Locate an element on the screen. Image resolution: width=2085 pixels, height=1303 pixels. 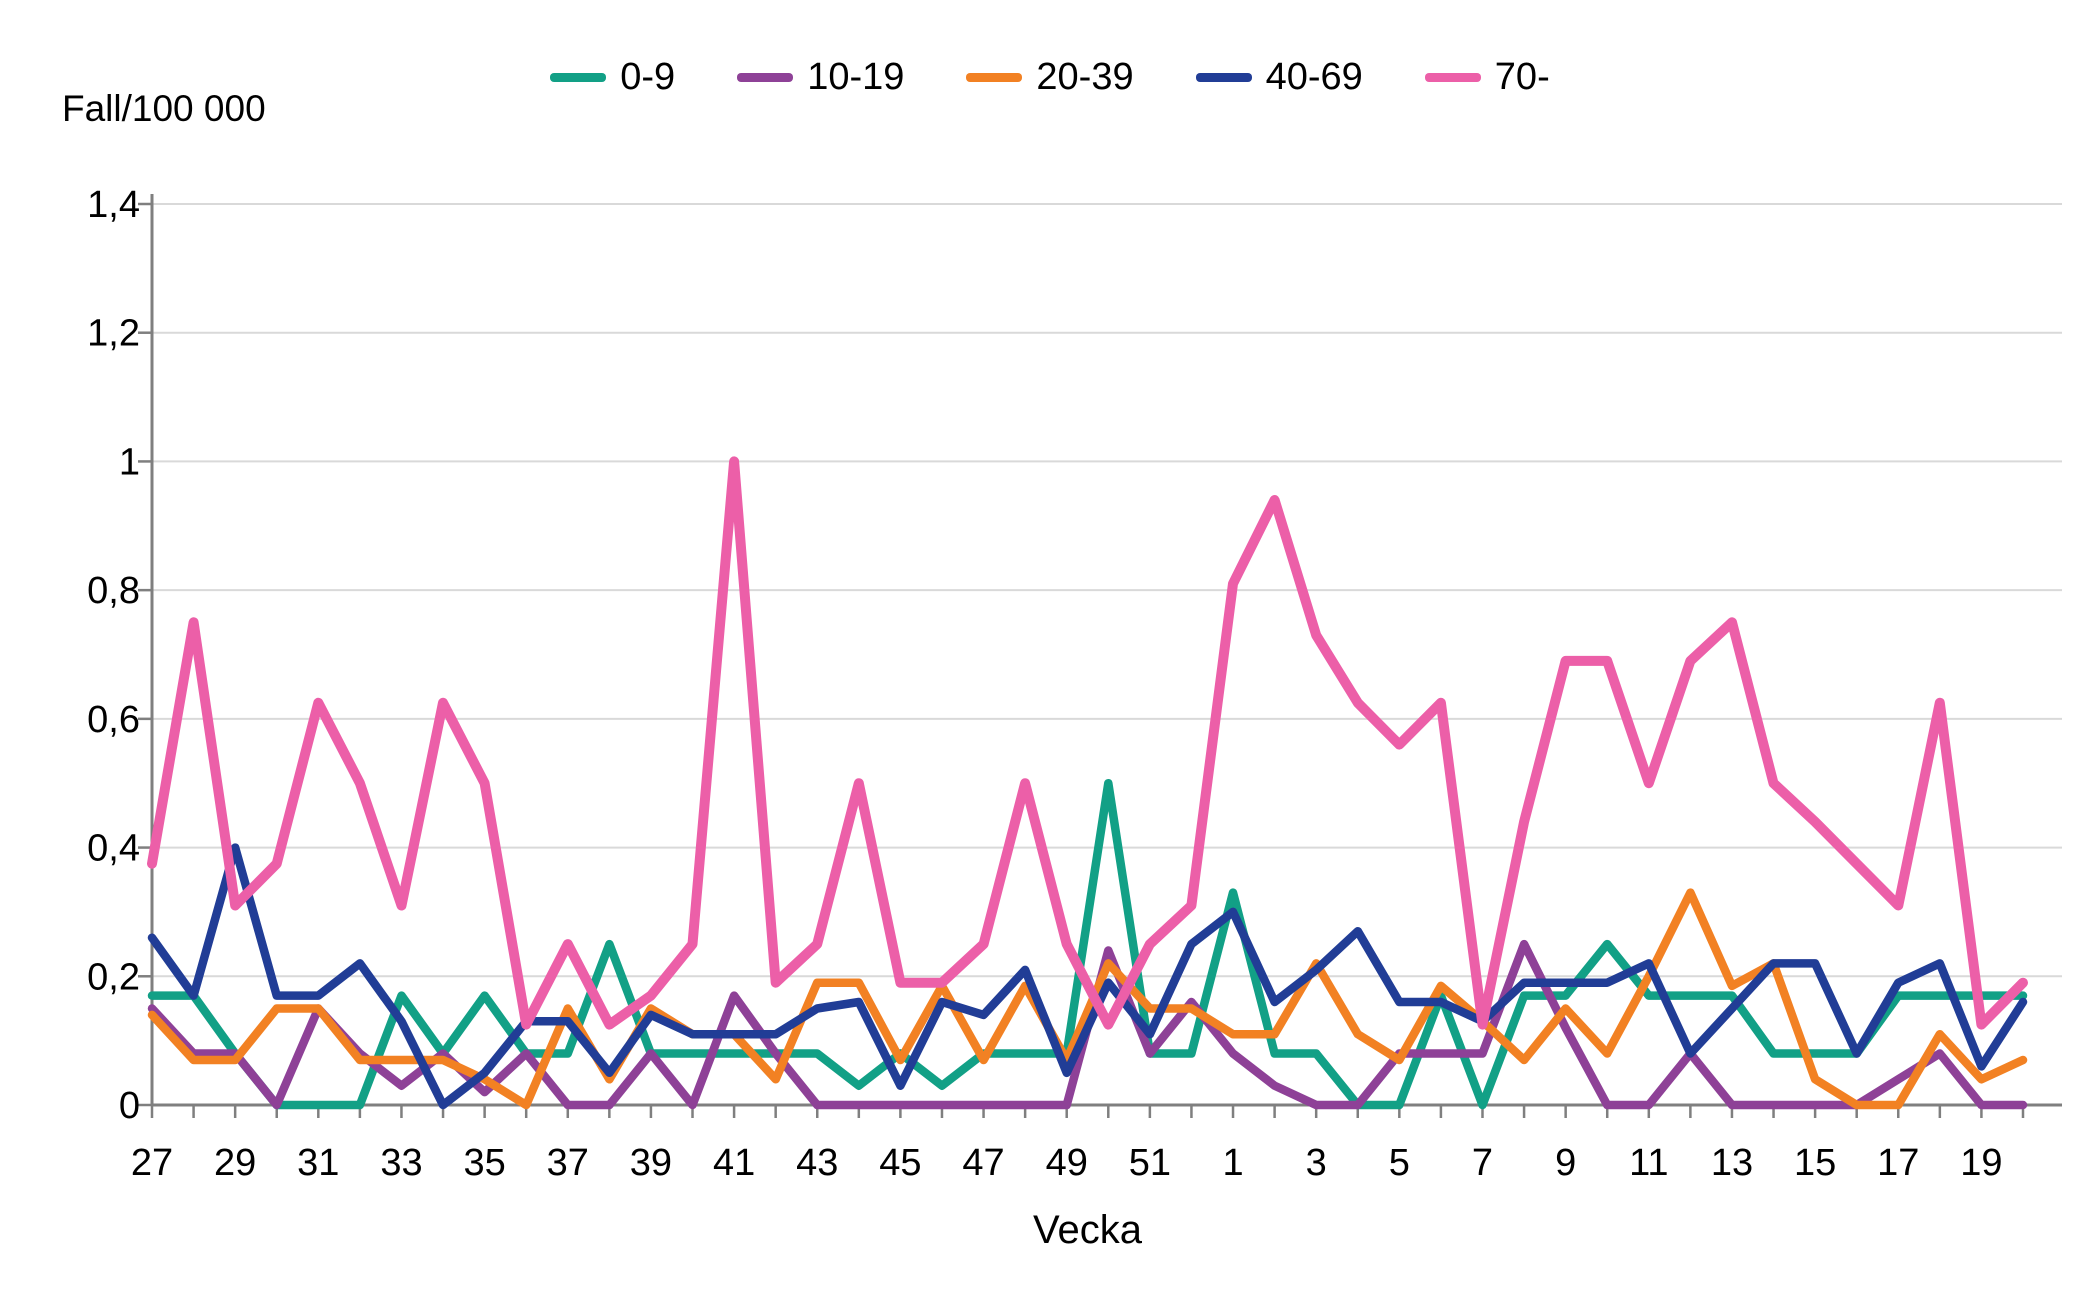
legend-label: 0-9 is located at coordinates (648, 77).